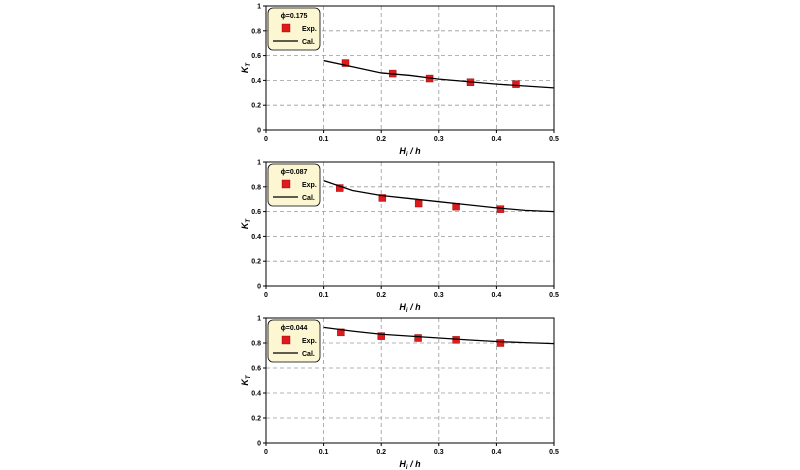 This screenshot has width=800, height=470. I want to click on legend-title: ϕ=0.175, so click(294, 16).